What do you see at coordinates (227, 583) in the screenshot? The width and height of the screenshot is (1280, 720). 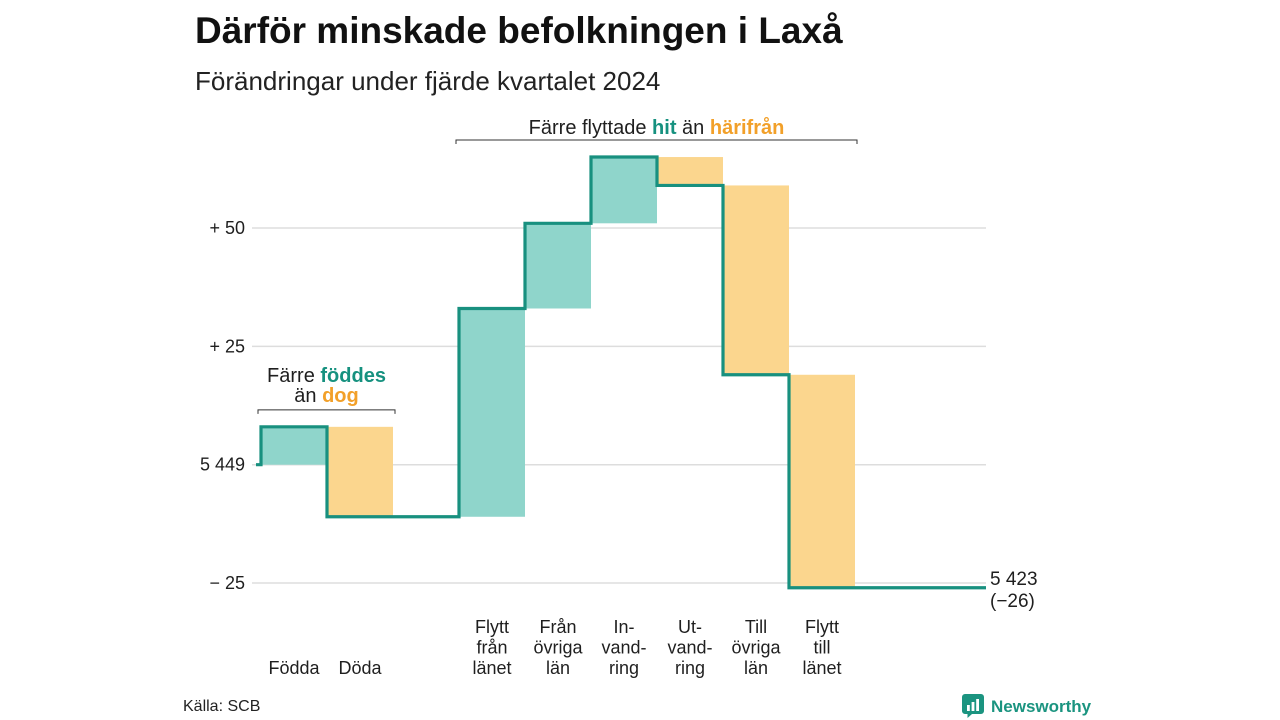 I see `y-tick-label: − 25` at bounding box center [227, 583].